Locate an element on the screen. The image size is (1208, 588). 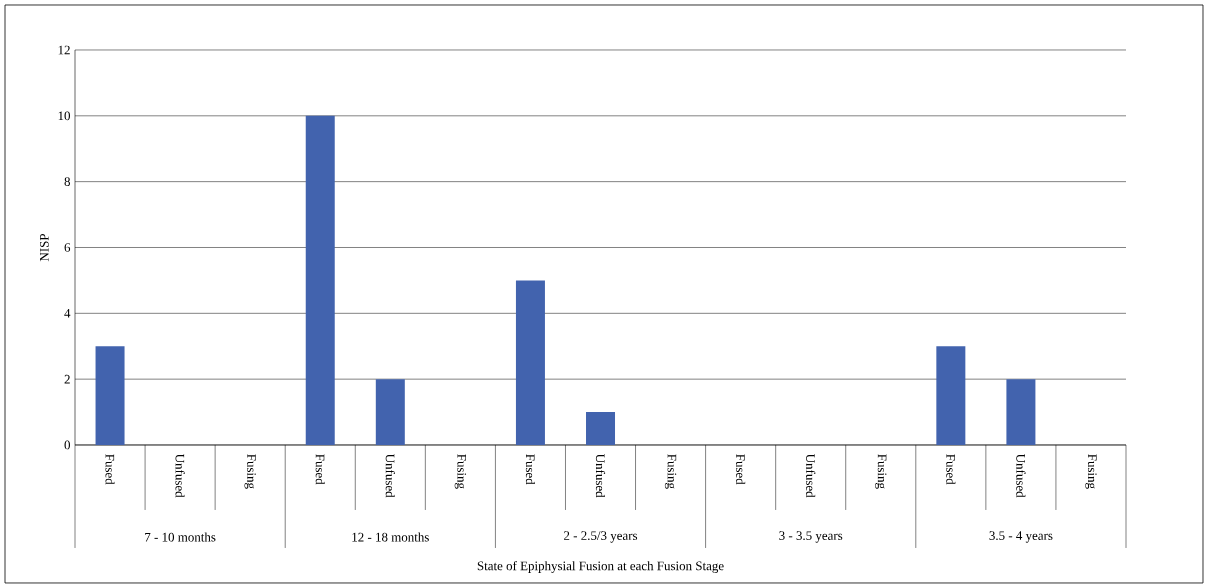
text: 3.5 - 4 years is located at coordinates (1021, 537).